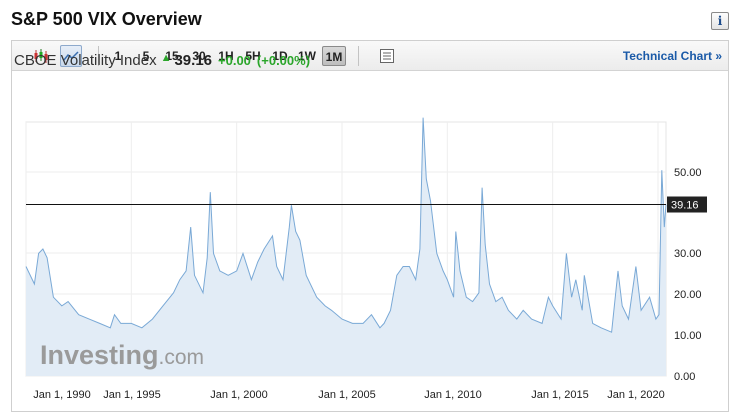 The height and width of the screenshot is (417, 740). Describe the element at coordinates (85, 60) in the screenshot. I see `instrument-name: CBOE Volatility Index` at that location.